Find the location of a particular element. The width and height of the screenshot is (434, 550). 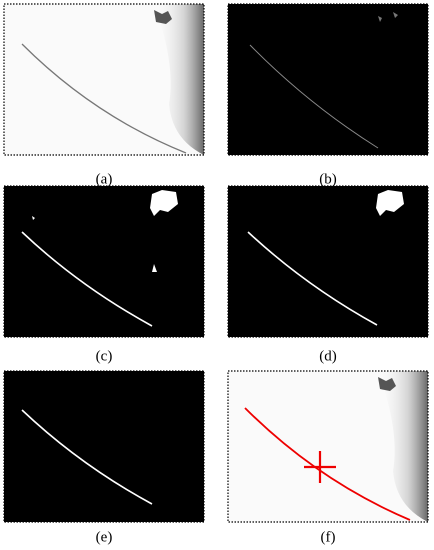

panel-a is located at coordinates (104, 79).